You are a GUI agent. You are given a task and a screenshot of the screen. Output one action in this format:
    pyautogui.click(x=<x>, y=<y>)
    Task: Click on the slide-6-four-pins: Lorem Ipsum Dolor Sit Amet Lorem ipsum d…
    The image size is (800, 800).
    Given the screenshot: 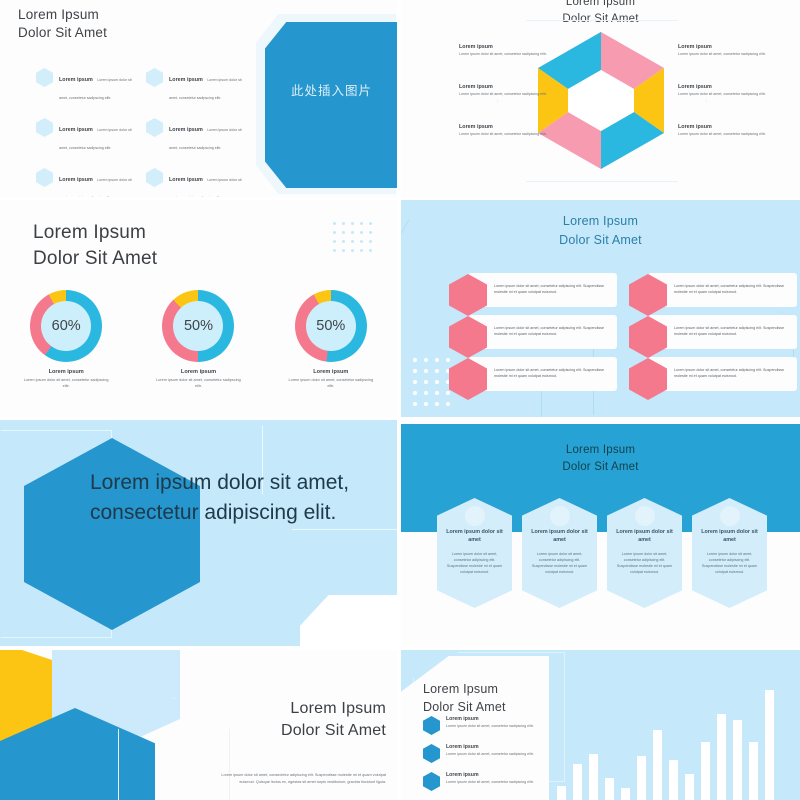 What is the action you would take?
    pyautogui.click(x=600, y=533)
    